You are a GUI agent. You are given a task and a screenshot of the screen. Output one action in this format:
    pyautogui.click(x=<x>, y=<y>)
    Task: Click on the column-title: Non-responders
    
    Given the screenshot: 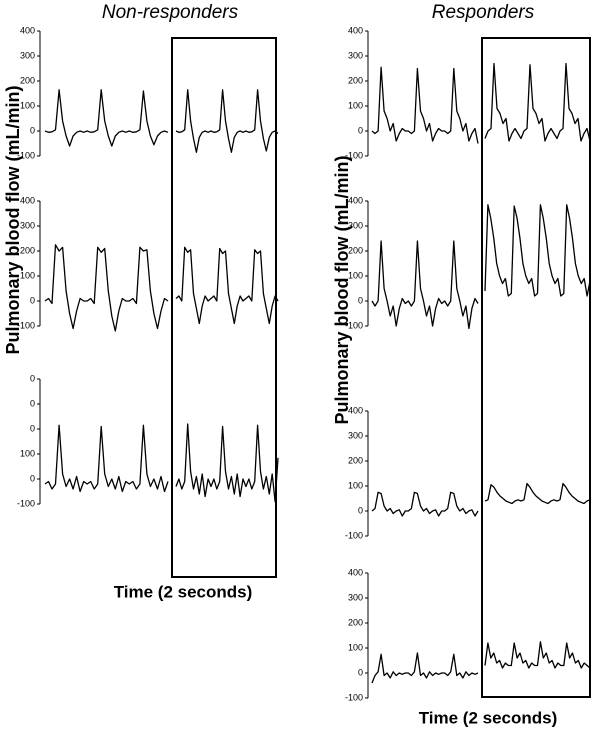 What is the action you would take?
    pyautogui.click(x=170, y=12)
    